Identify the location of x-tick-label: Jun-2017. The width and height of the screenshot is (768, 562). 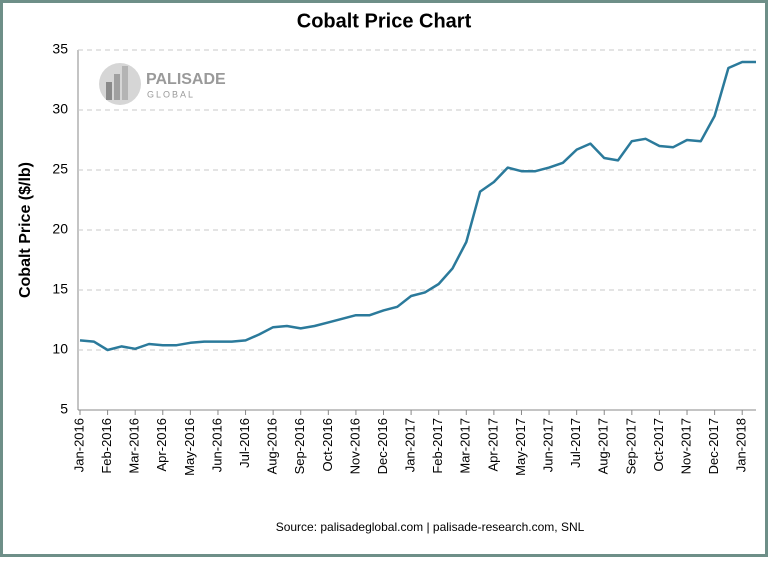
(547, 445).